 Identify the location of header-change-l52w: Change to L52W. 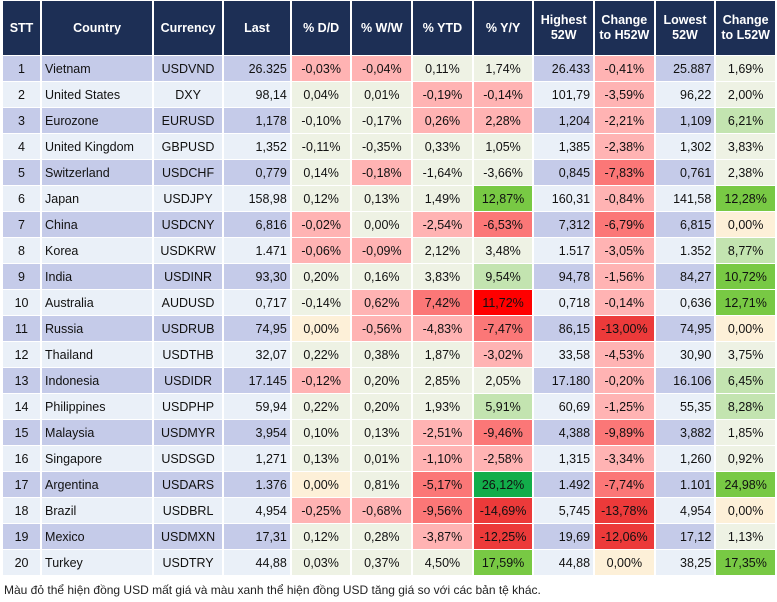
(745, 28).